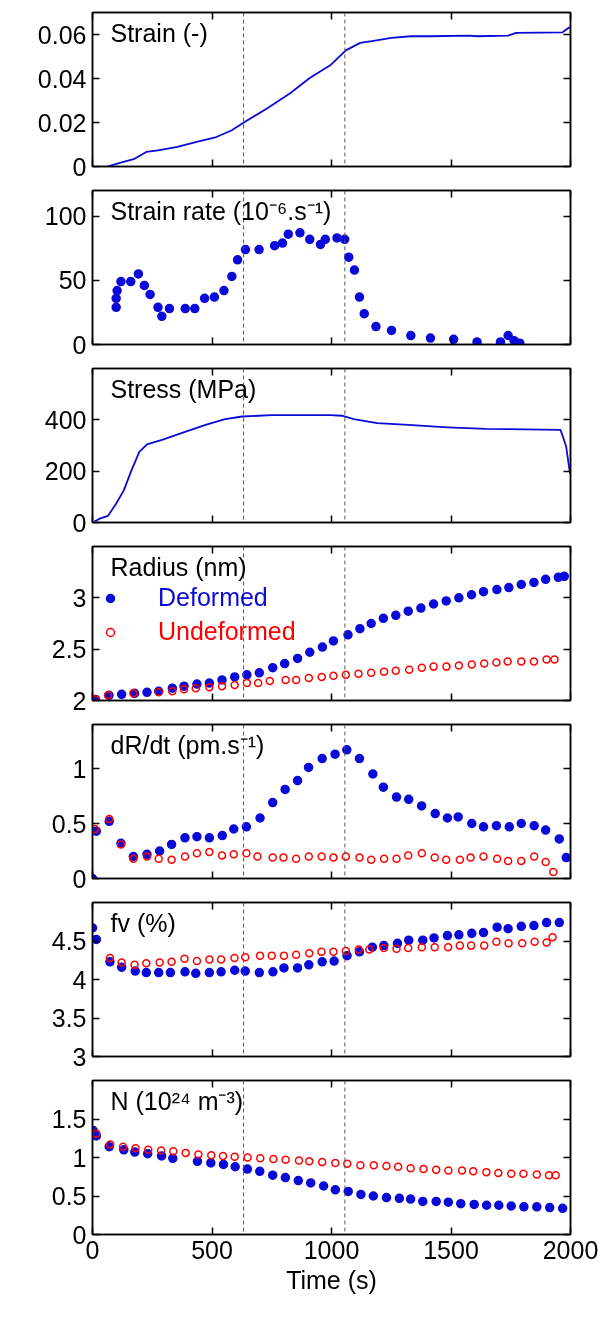 The height and width of the screenshot is (1326, 610). Describe the element at coordinates (65, 419) in the screenshot. I see `y-tick-label: 400` at that location.